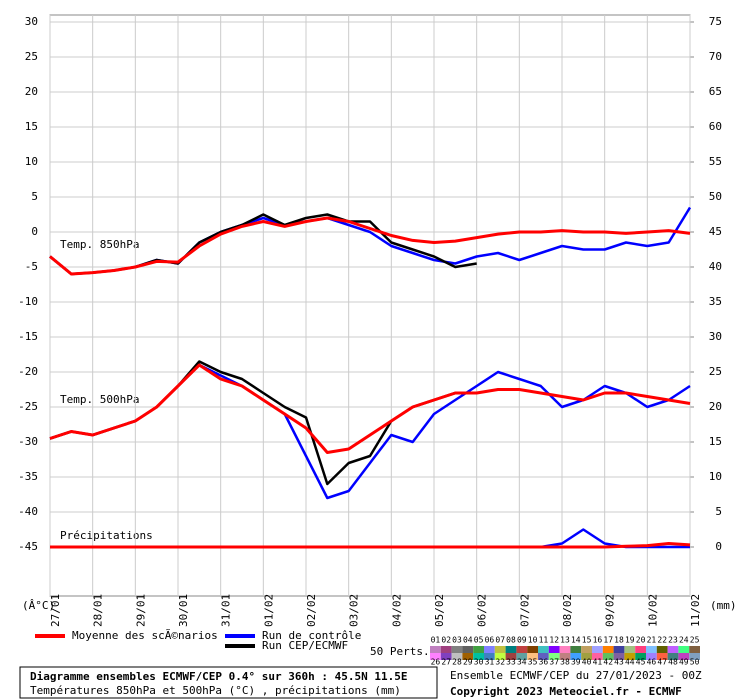 The height and width of the screenshot is (700, 740). I want to click on y-tick-label: -40, so click(28, 511).